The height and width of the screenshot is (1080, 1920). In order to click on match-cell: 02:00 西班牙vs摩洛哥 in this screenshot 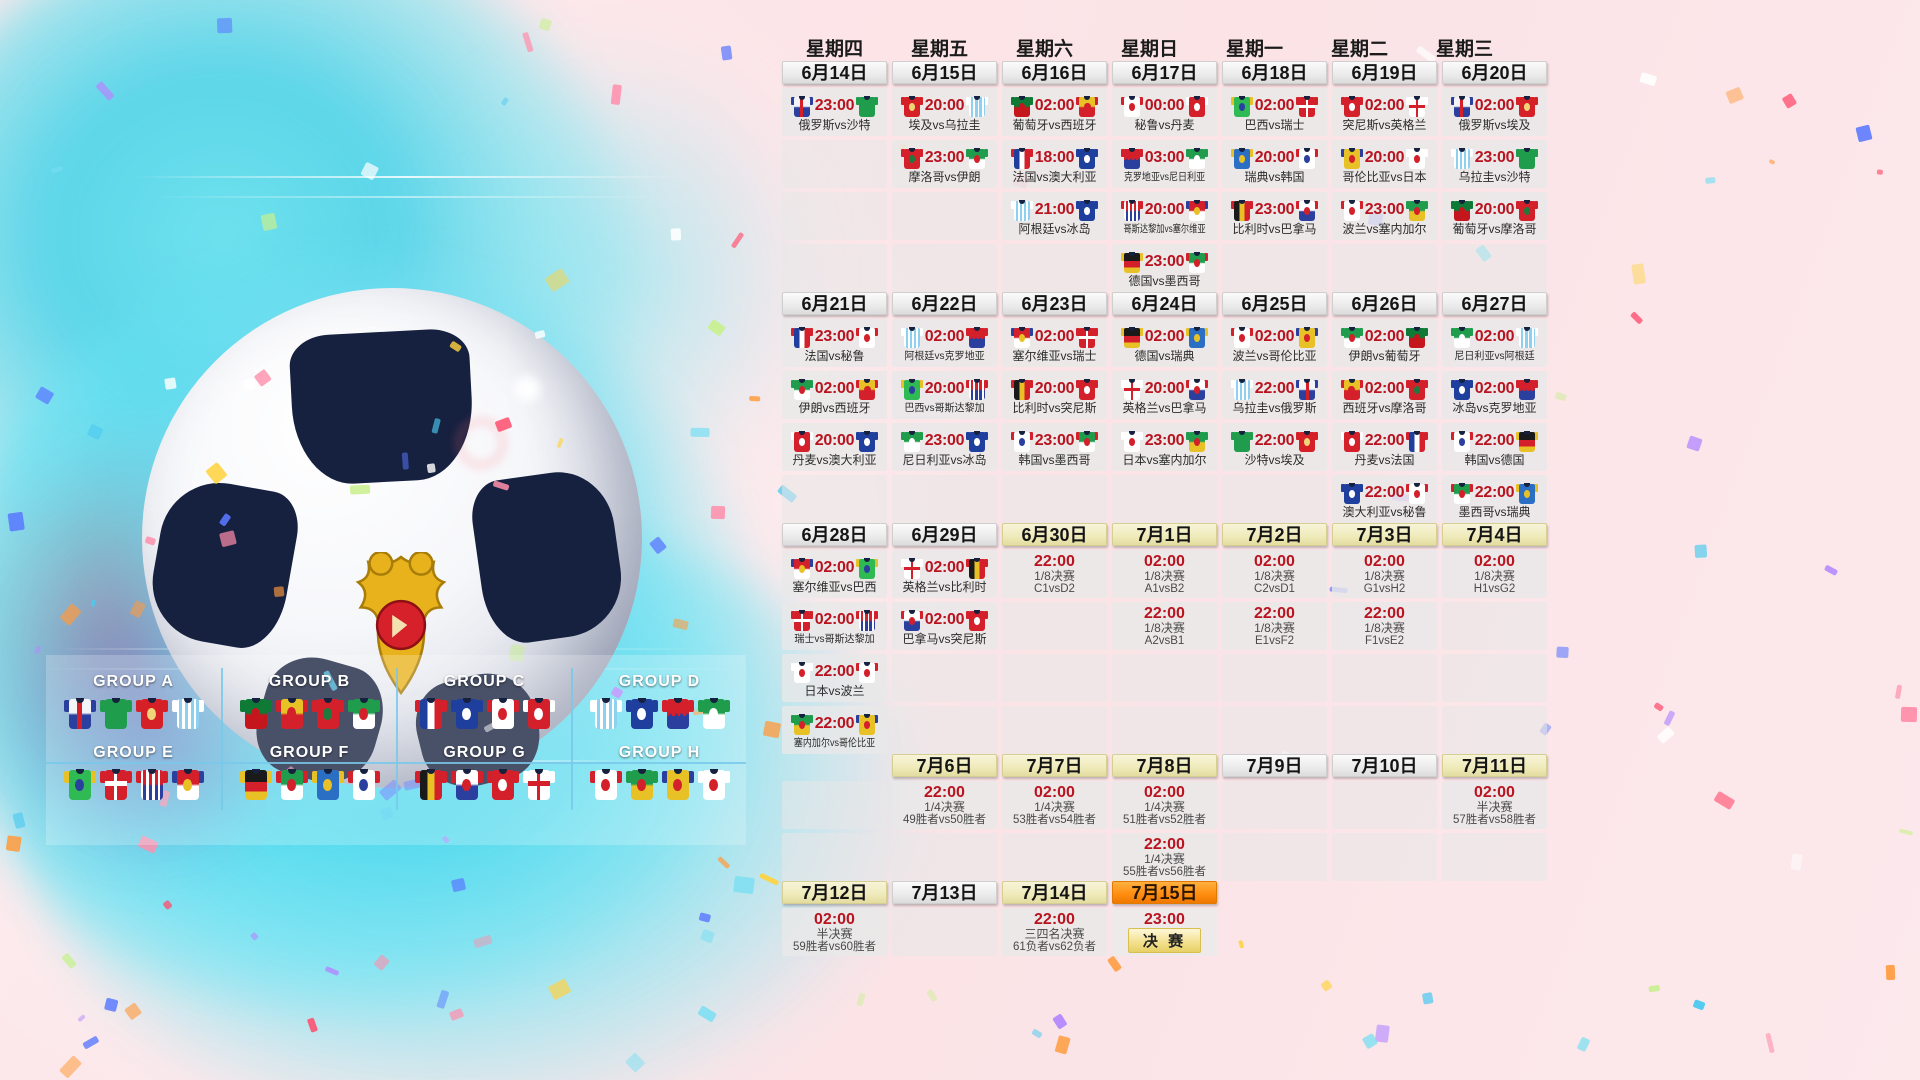, I will do `click(1384, 395)`.